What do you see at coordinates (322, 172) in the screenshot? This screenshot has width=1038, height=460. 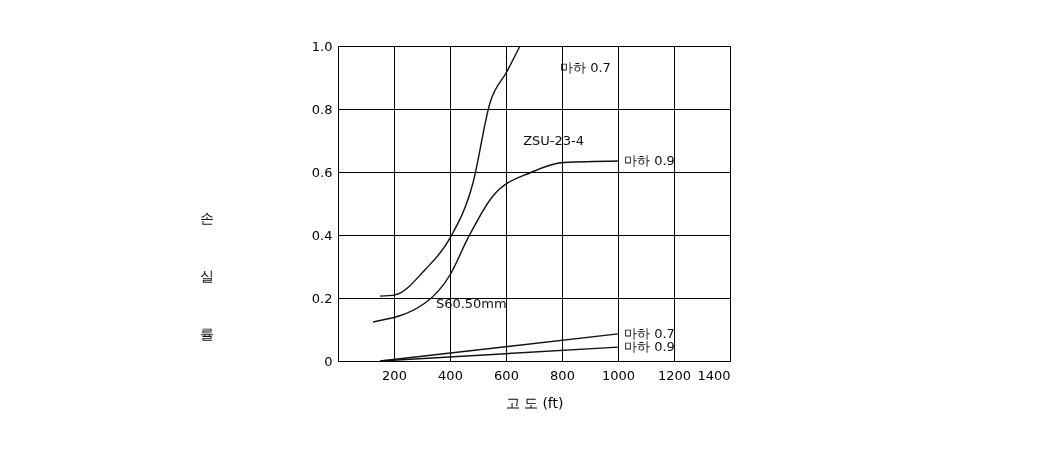 I see `y-tick-label: 0.6` at bounding box center [322, 172].